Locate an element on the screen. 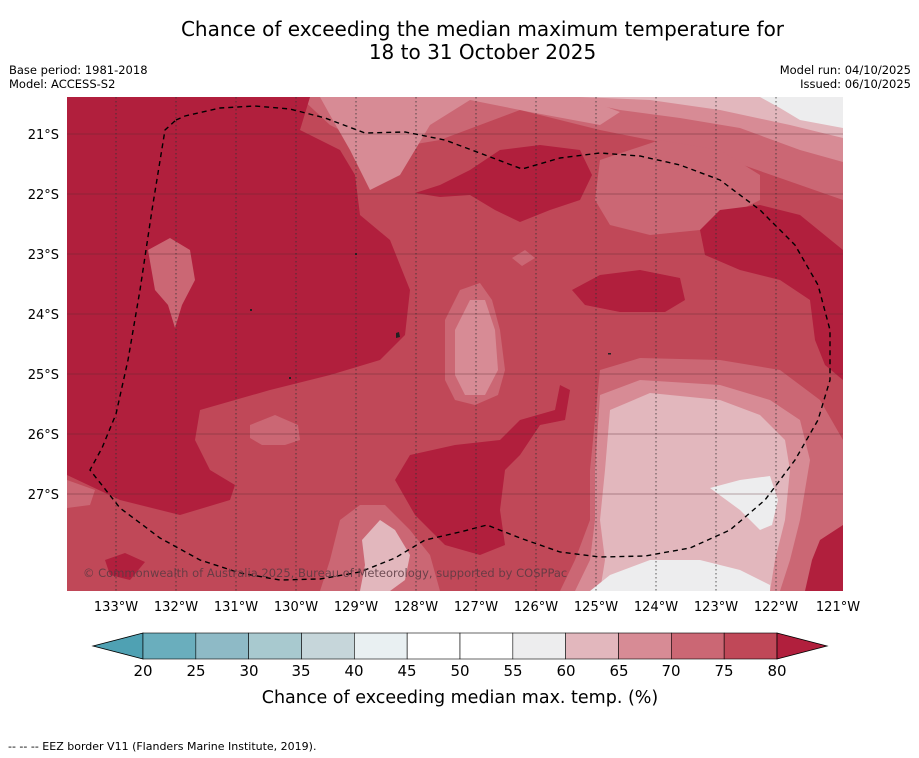 This screenshot has height=758, width=919. colorbar-tick: 60 is located at coordinates (565, 671).